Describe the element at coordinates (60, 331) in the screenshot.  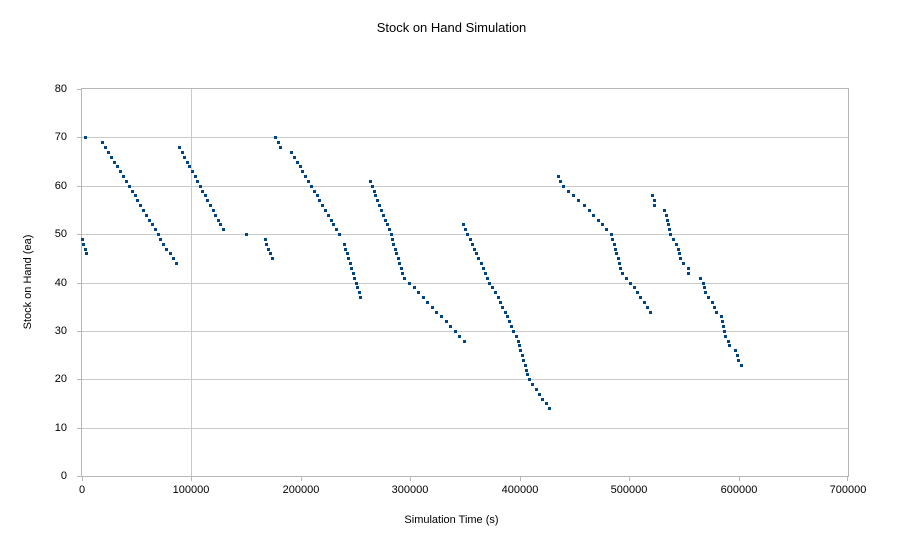
I see `y-tick-label: 30` at that location.